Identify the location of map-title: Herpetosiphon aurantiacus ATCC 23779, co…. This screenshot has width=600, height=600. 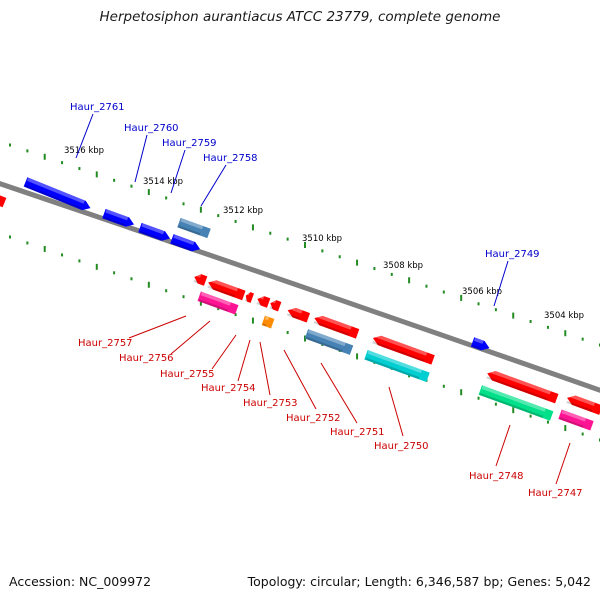
(300, 17).